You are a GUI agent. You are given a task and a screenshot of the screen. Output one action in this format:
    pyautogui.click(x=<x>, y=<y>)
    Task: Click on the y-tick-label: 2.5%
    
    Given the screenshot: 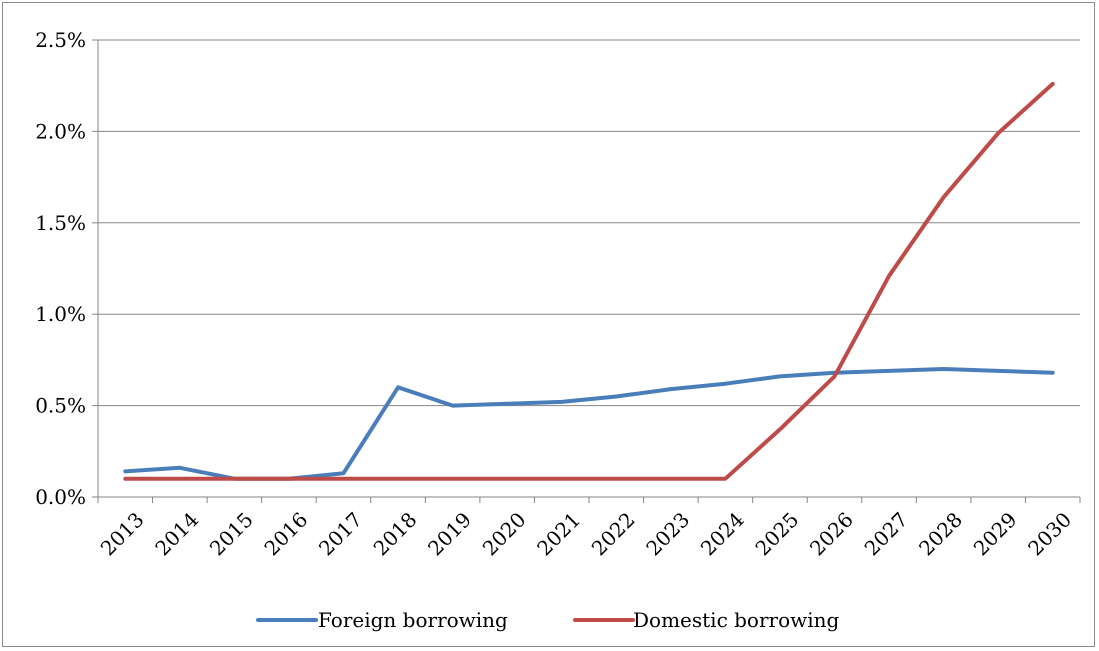 What is the action you would take?
    pyautogui.click(x=60, y=40)
    